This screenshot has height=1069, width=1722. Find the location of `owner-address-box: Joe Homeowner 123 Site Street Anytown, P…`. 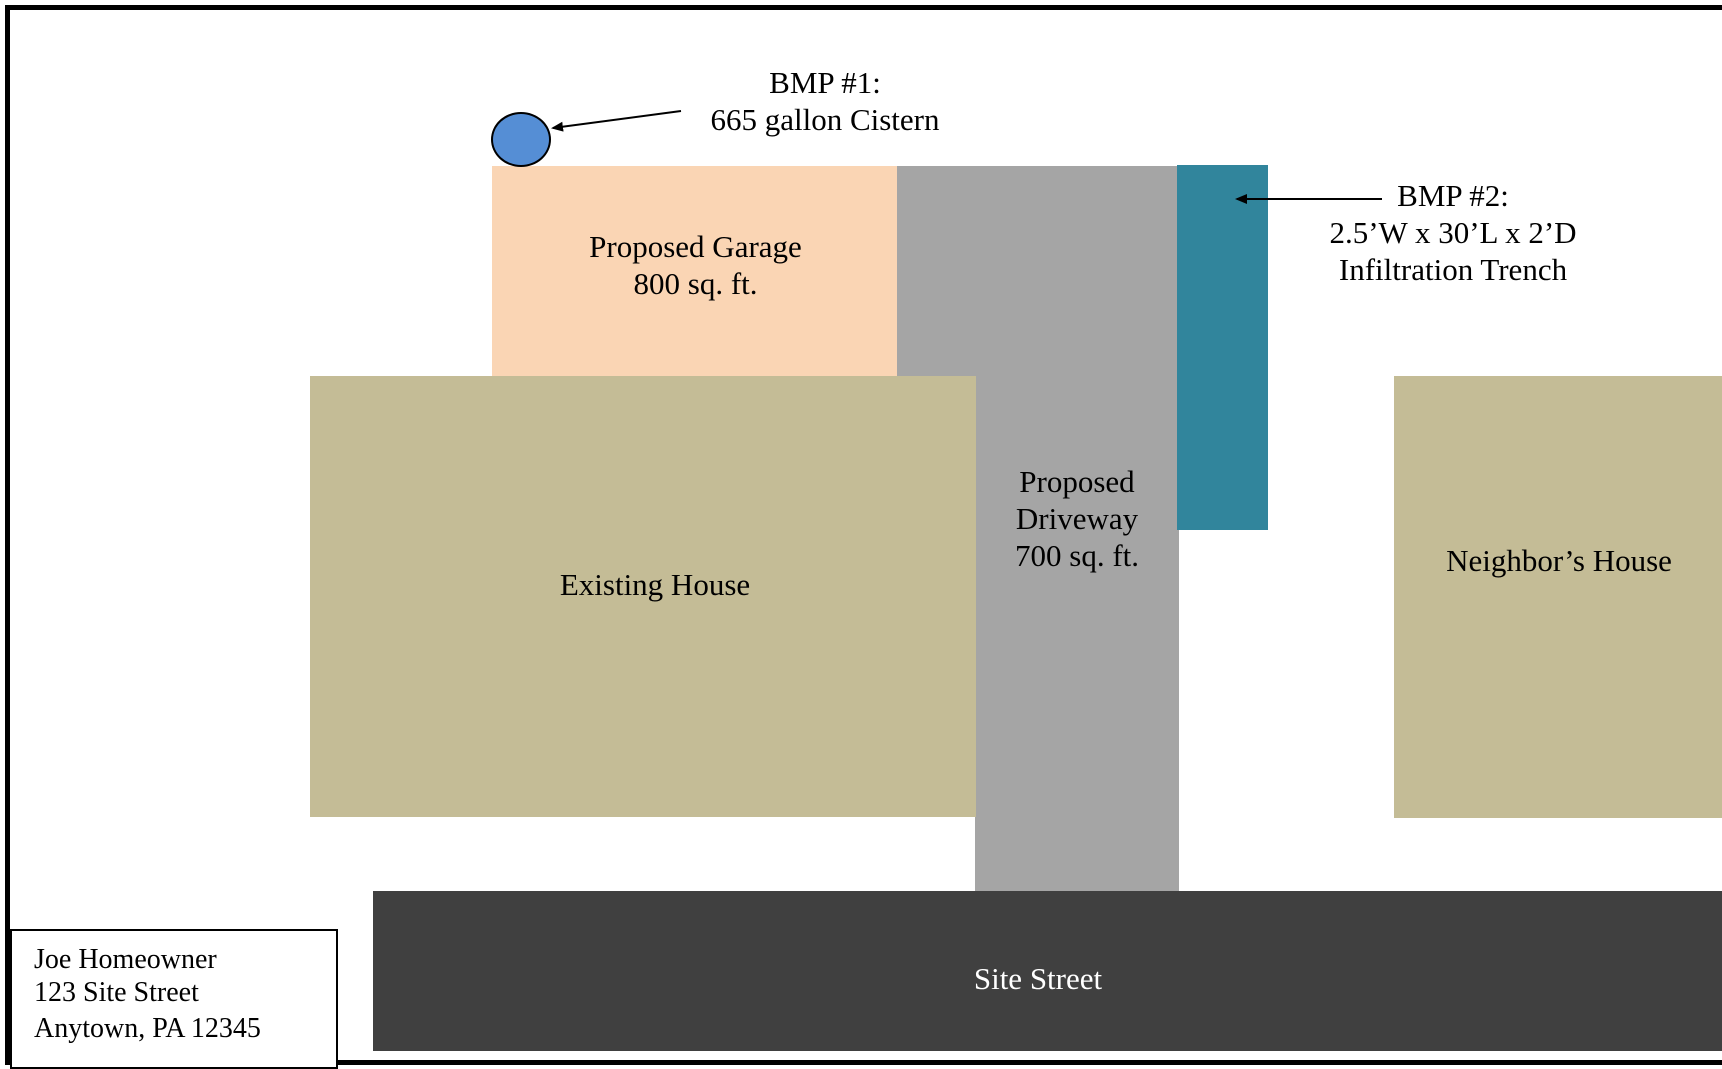

owner-address-box: Joe Homeowner 123 Site Street Anytown, P… is located at coordinates (174, 999).